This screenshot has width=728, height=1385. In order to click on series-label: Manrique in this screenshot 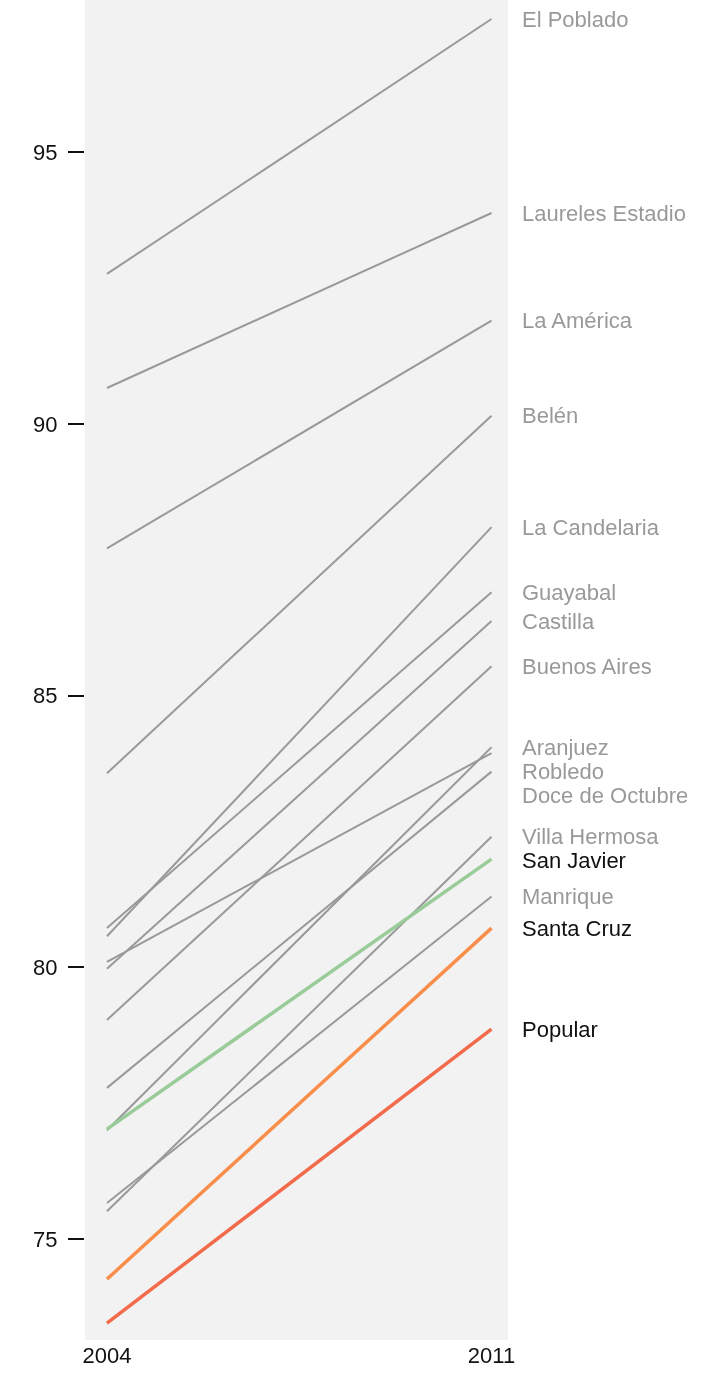, I will do `click(568, 896)`.